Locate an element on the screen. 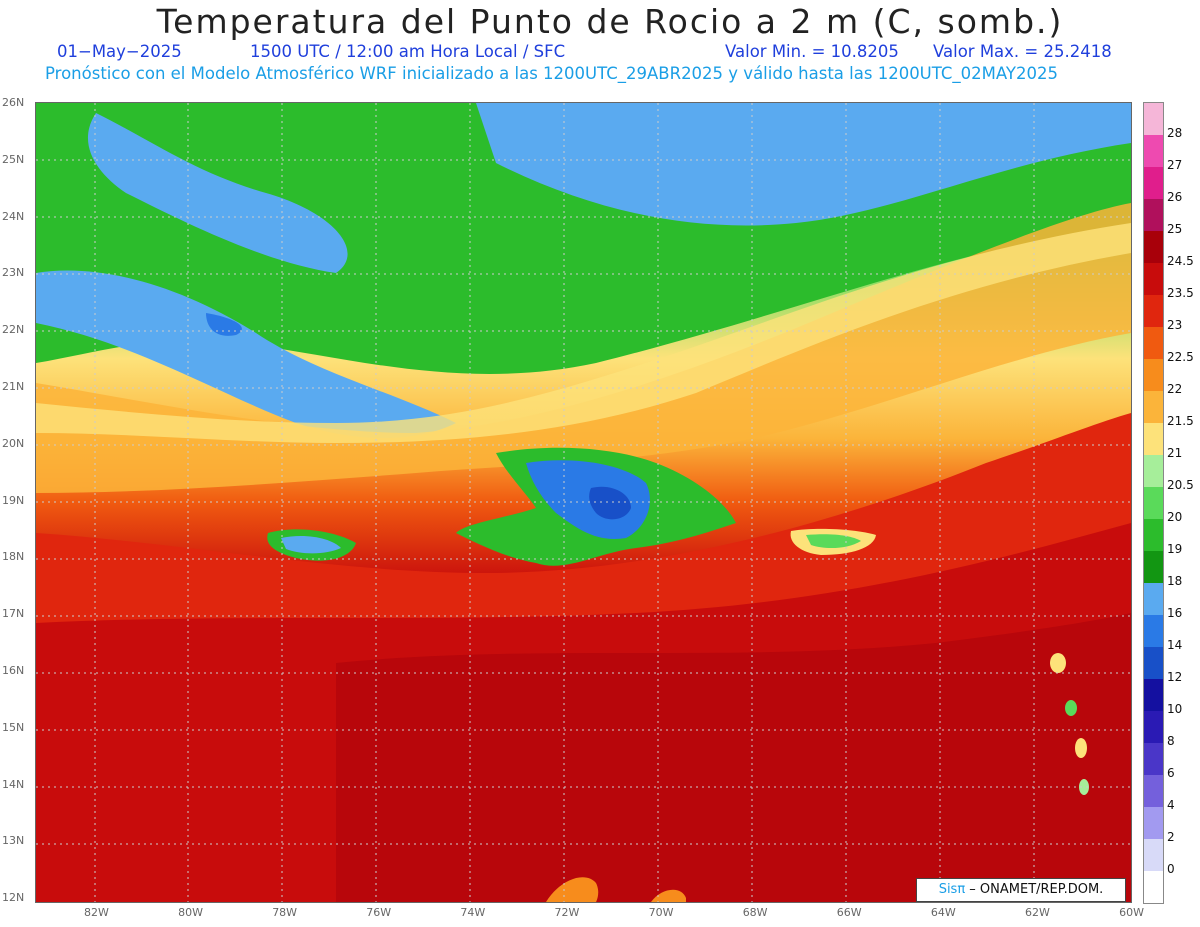  lon-label: 64W is located at coordinates (943, 912).